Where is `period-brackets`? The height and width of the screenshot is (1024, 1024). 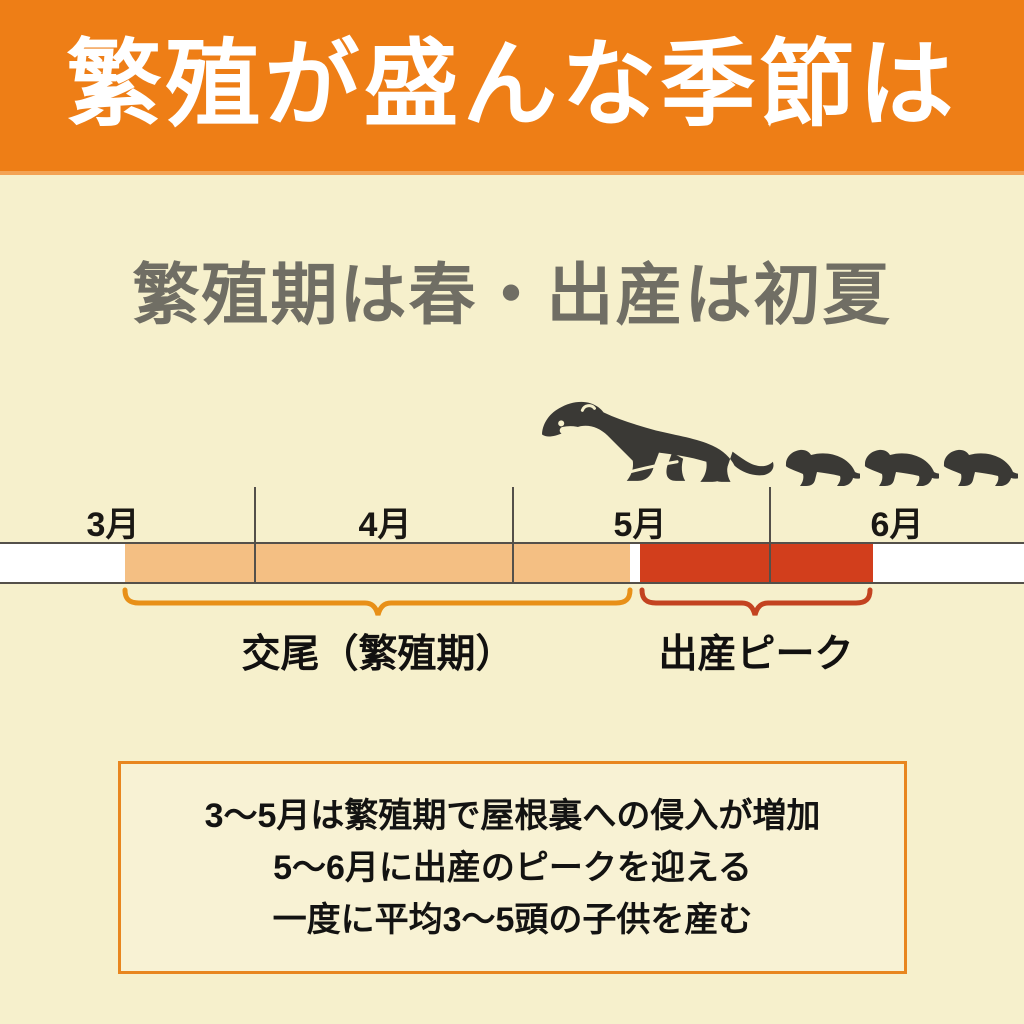 period-brackets is located at coordinates (497, 601).